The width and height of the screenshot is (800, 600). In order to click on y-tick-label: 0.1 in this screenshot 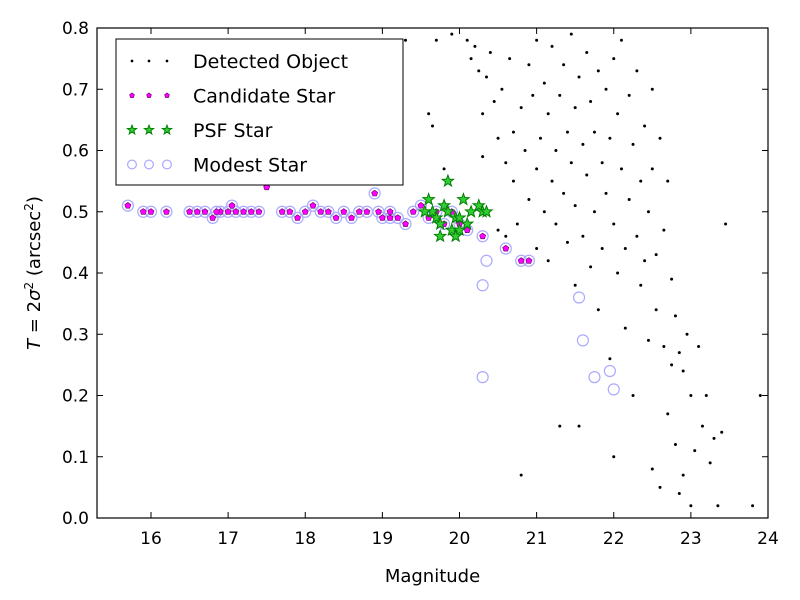, I will do `click(75, 458)`.